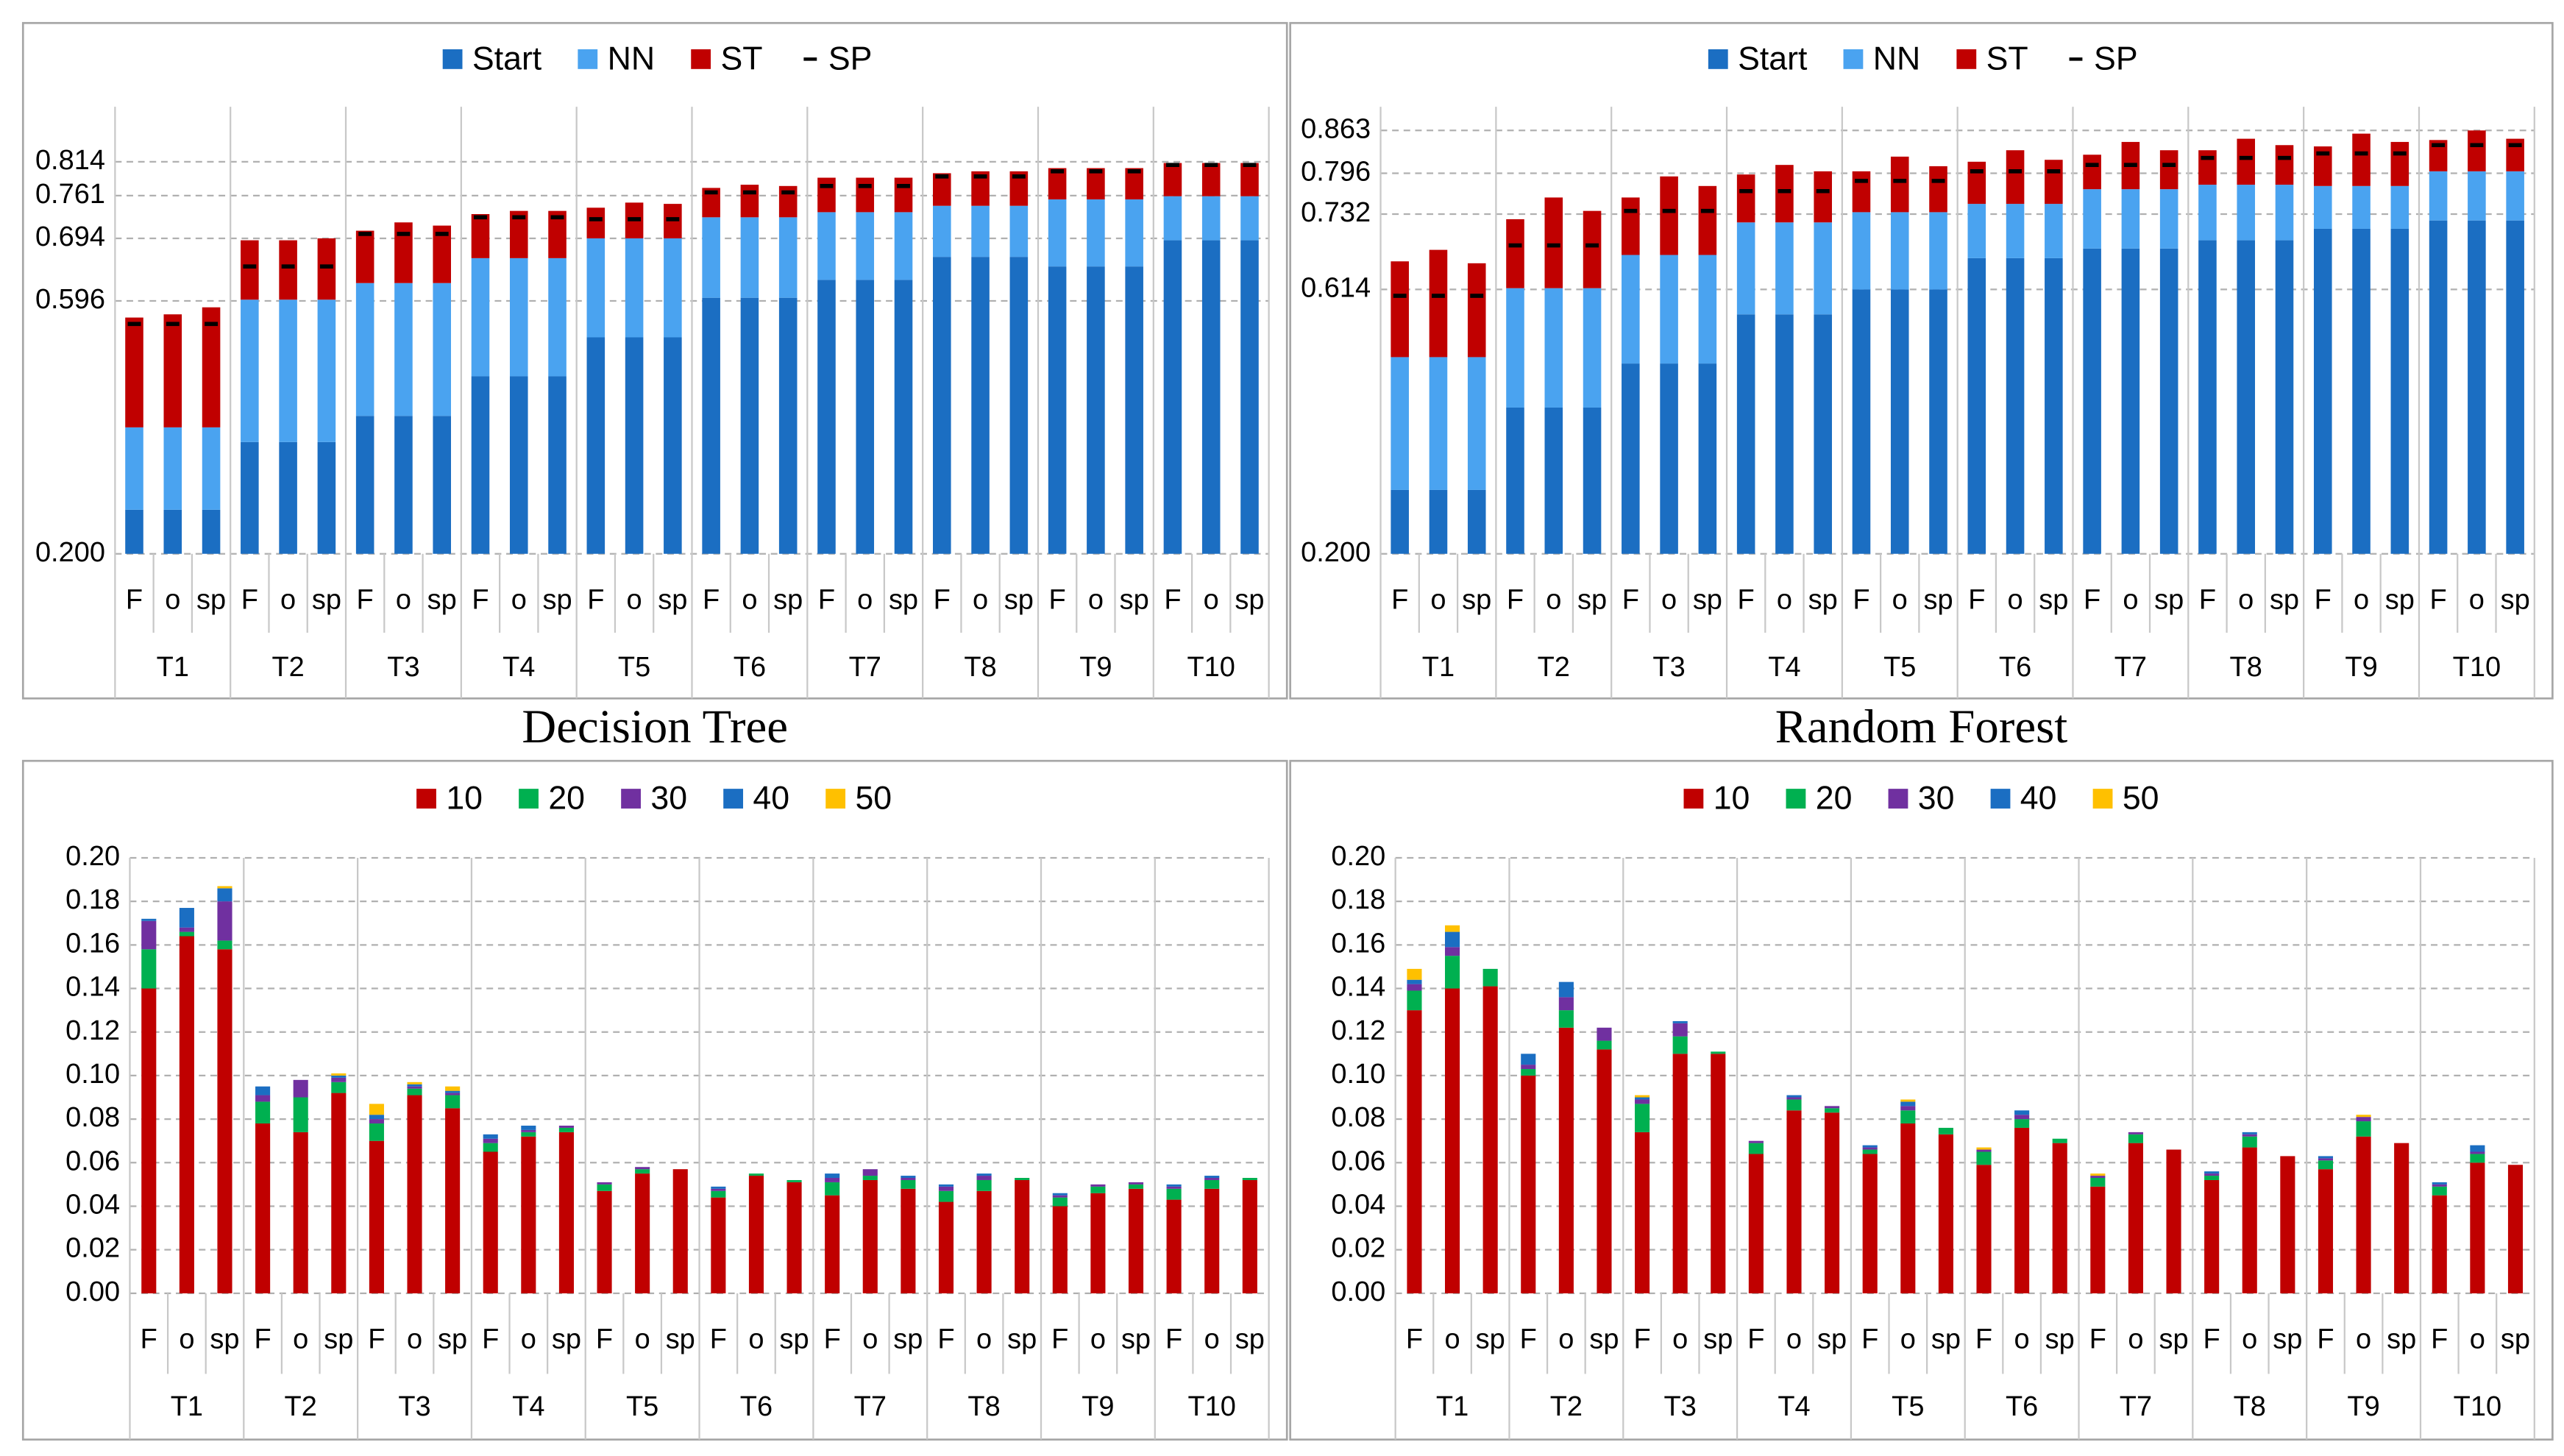 Image resolution: width=2564 pixels, height=1456 pixels. Describe the element at coordinates (756, 1406) in the screenshot. I see `group-label: T6` at that location.